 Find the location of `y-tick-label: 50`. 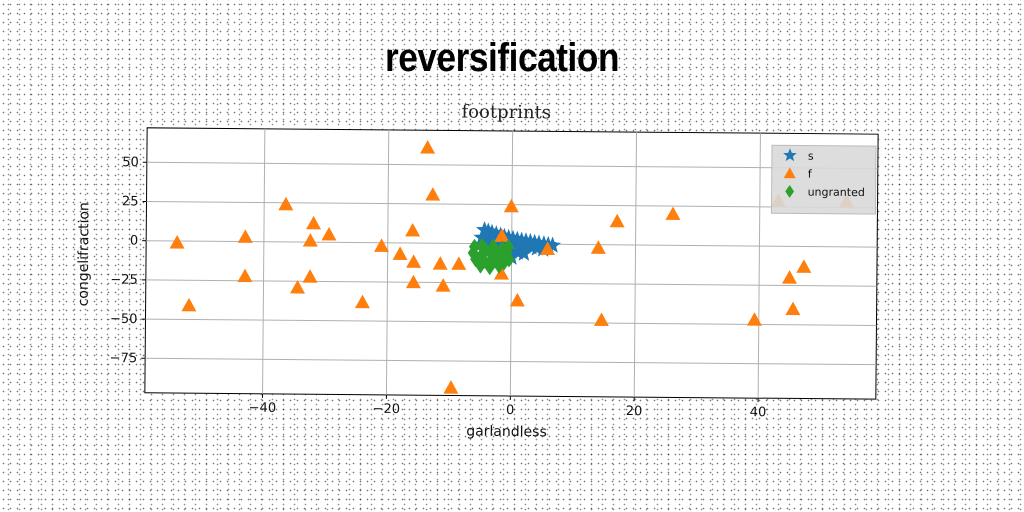

y-tick-label: 50 is located at coordinates (130, 162).